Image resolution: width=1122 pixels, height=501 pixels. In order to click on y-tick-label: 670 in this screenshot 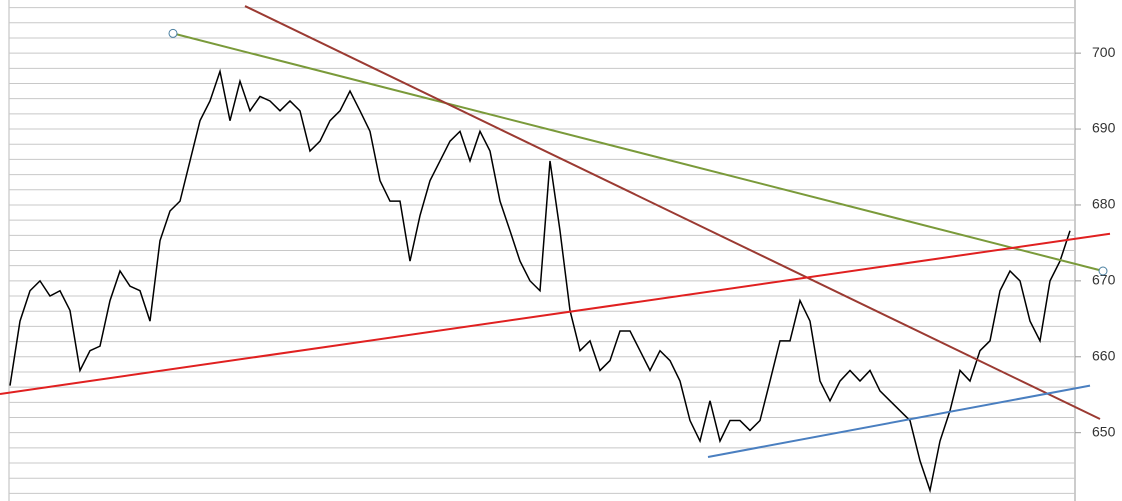, I will do `click(1104, 280)`.